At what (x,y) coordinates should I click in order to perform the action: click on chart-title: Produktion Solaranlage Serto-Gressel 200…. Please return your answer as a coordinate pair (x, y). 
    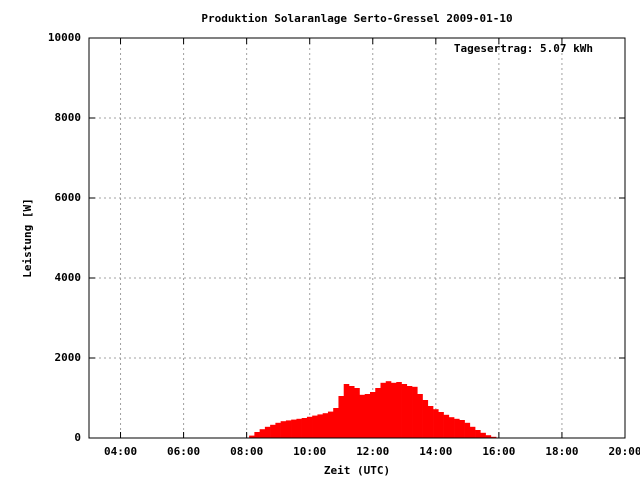
    Looking at the image, I should click on (356, 18).